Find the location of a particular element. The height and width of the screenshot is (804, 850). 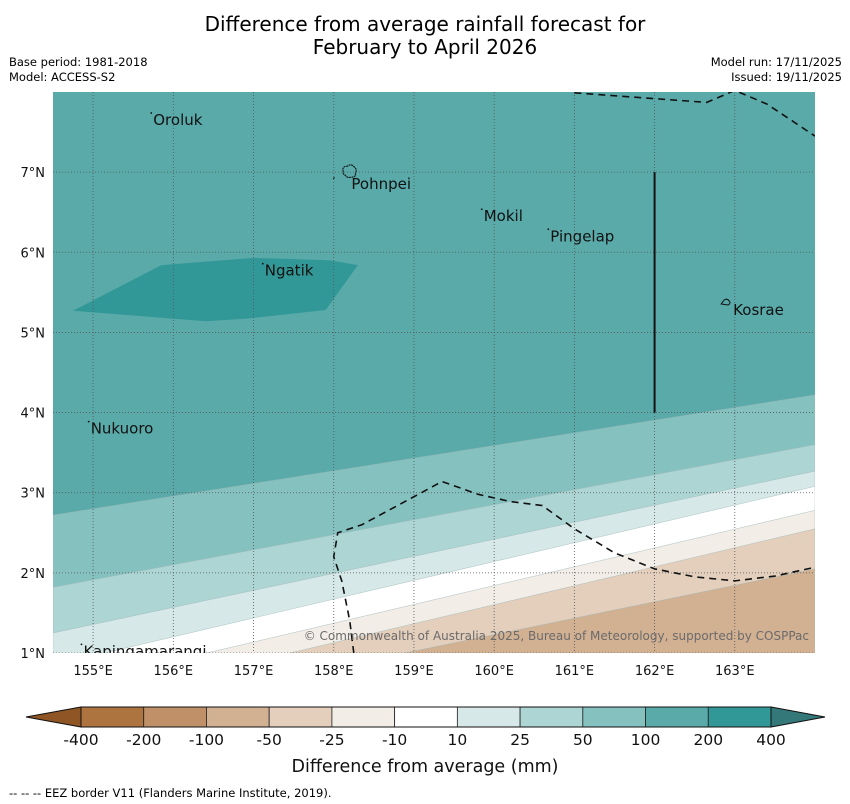

colorbar-frame is located at coordinates (426, 717).